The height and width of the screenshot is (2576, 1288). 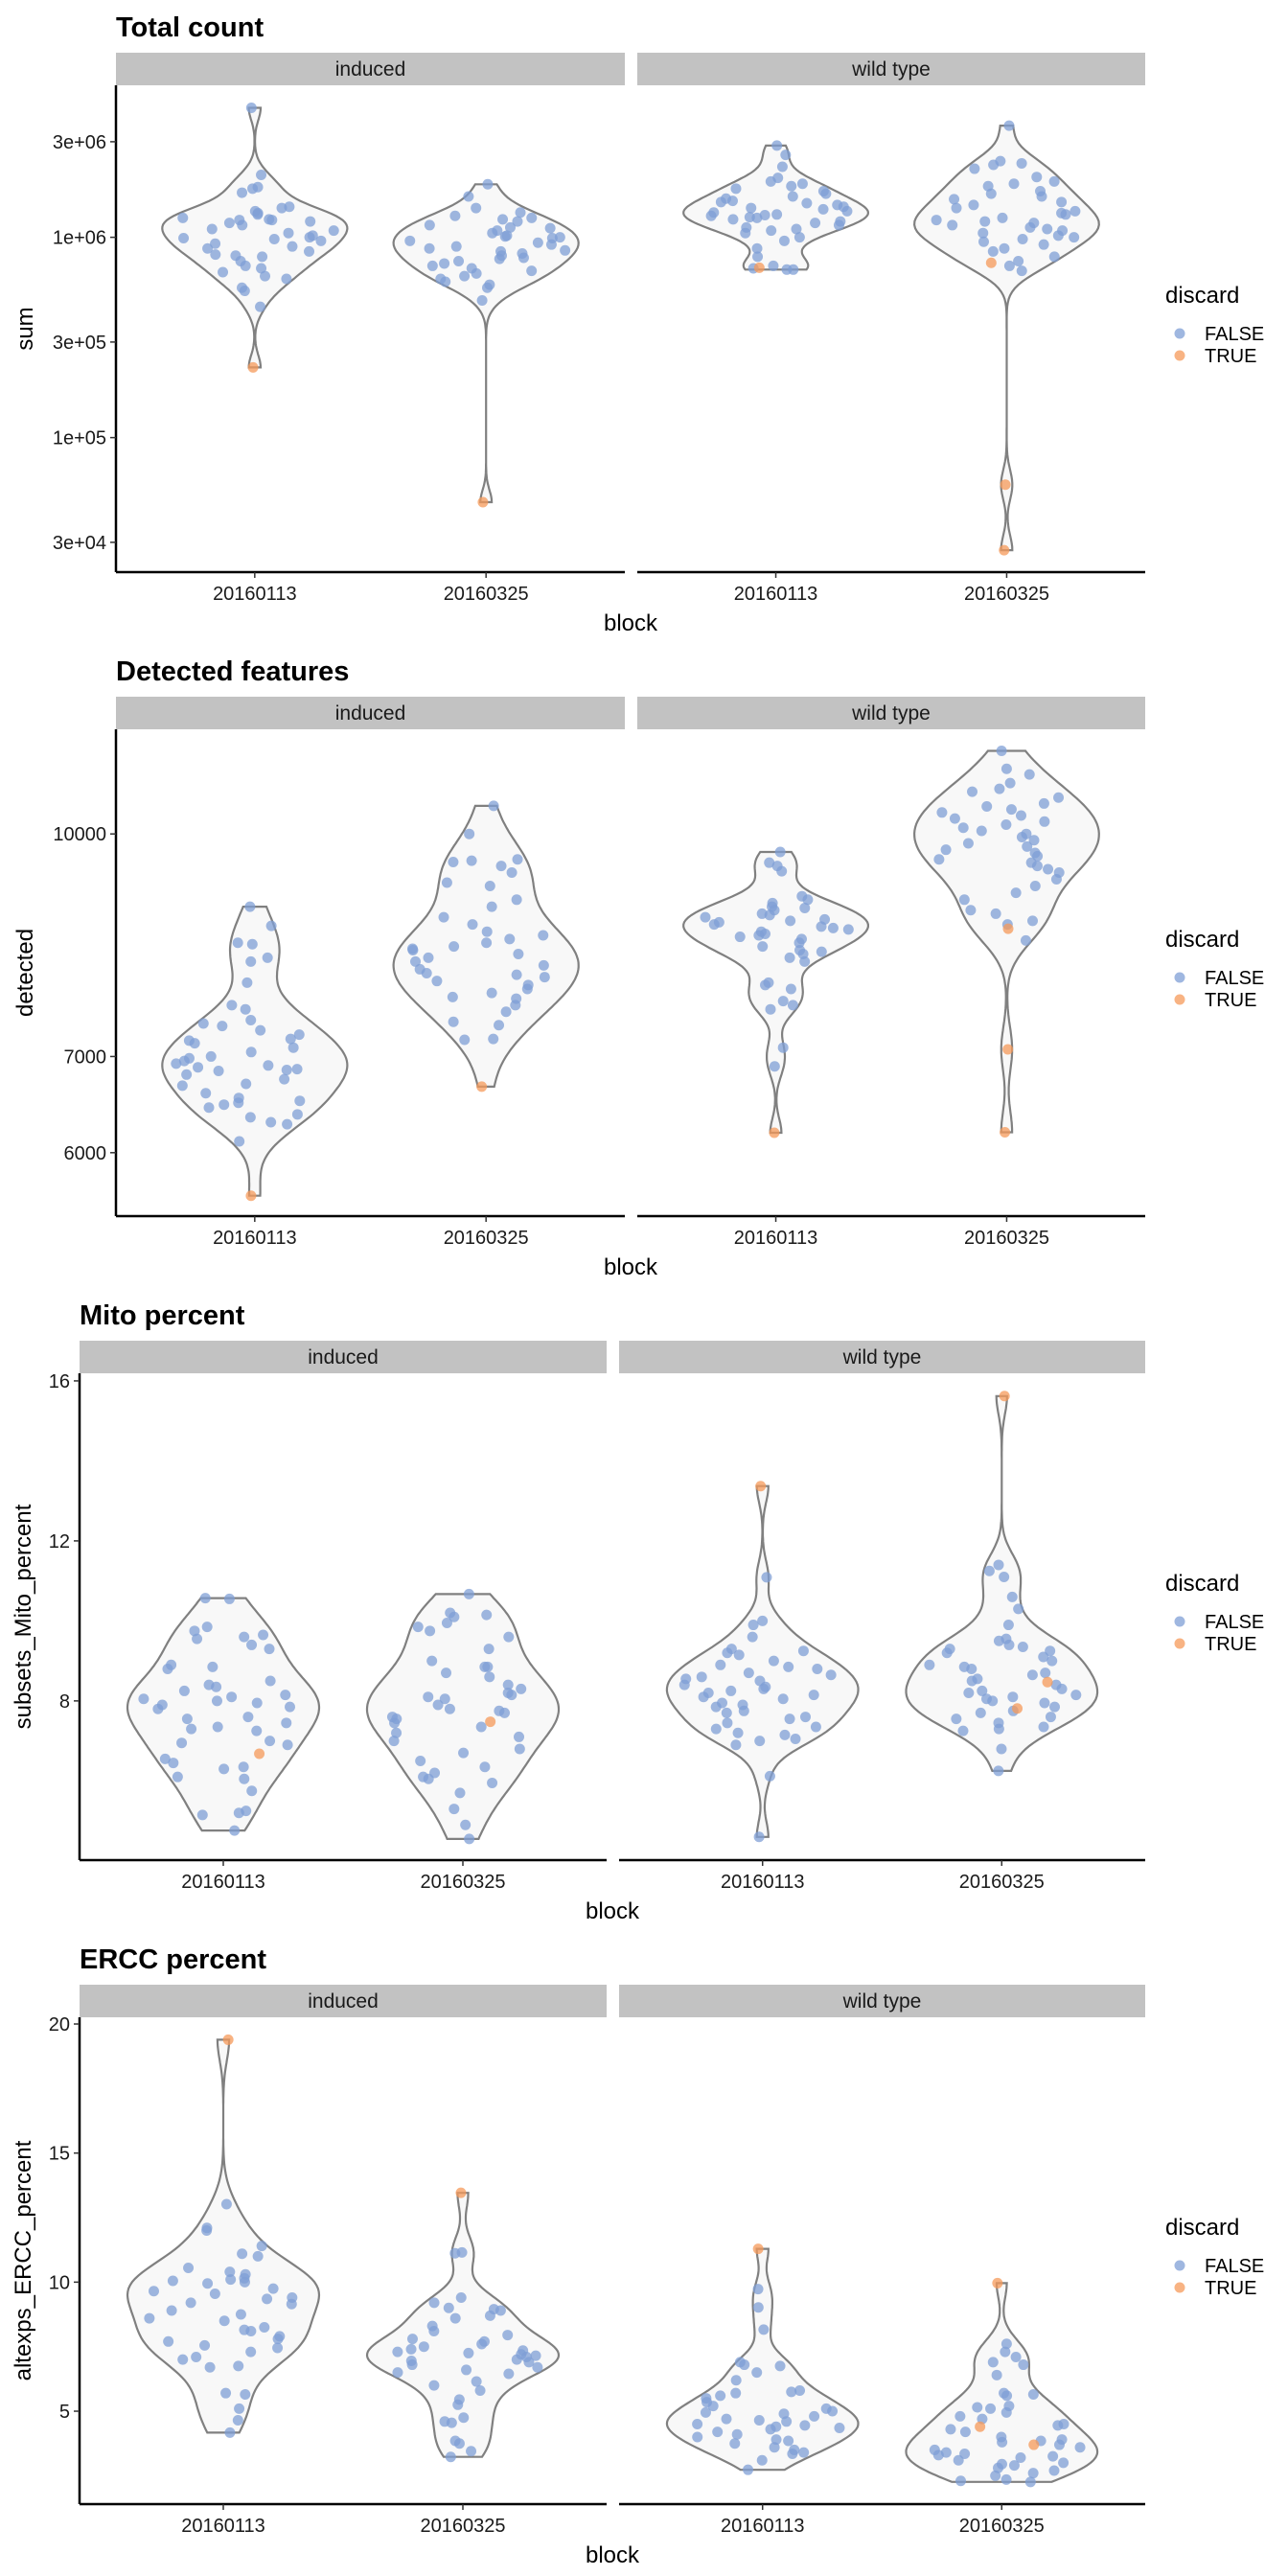 I want to click on facet-panel: induced 6000 7000 10000 20160113 20160325, so click(x=339, y=973).